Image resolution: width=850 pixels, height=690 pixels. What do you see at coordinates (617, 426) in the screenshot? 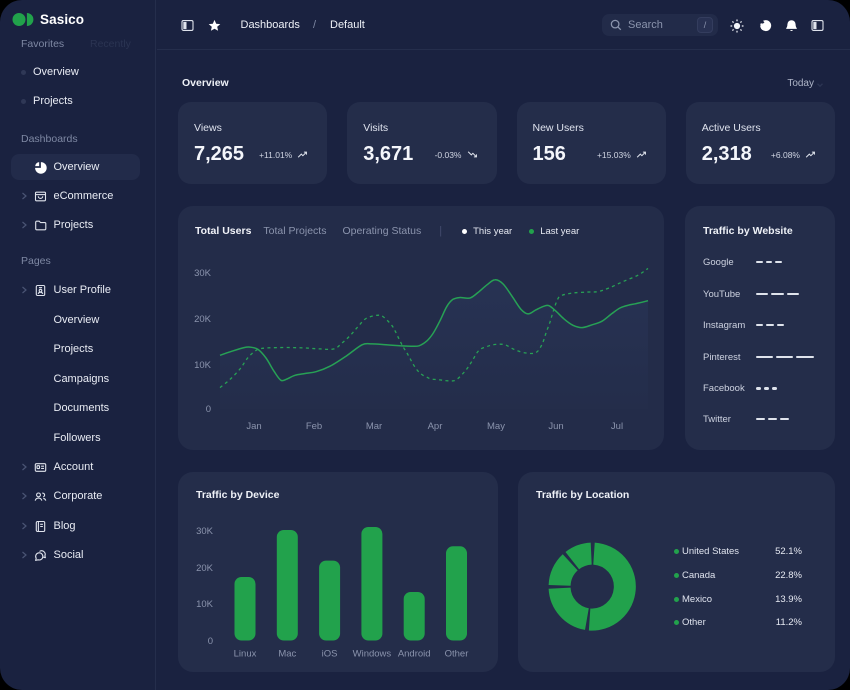
I see `svg-text: Jul` at bounding box center [617, 426].